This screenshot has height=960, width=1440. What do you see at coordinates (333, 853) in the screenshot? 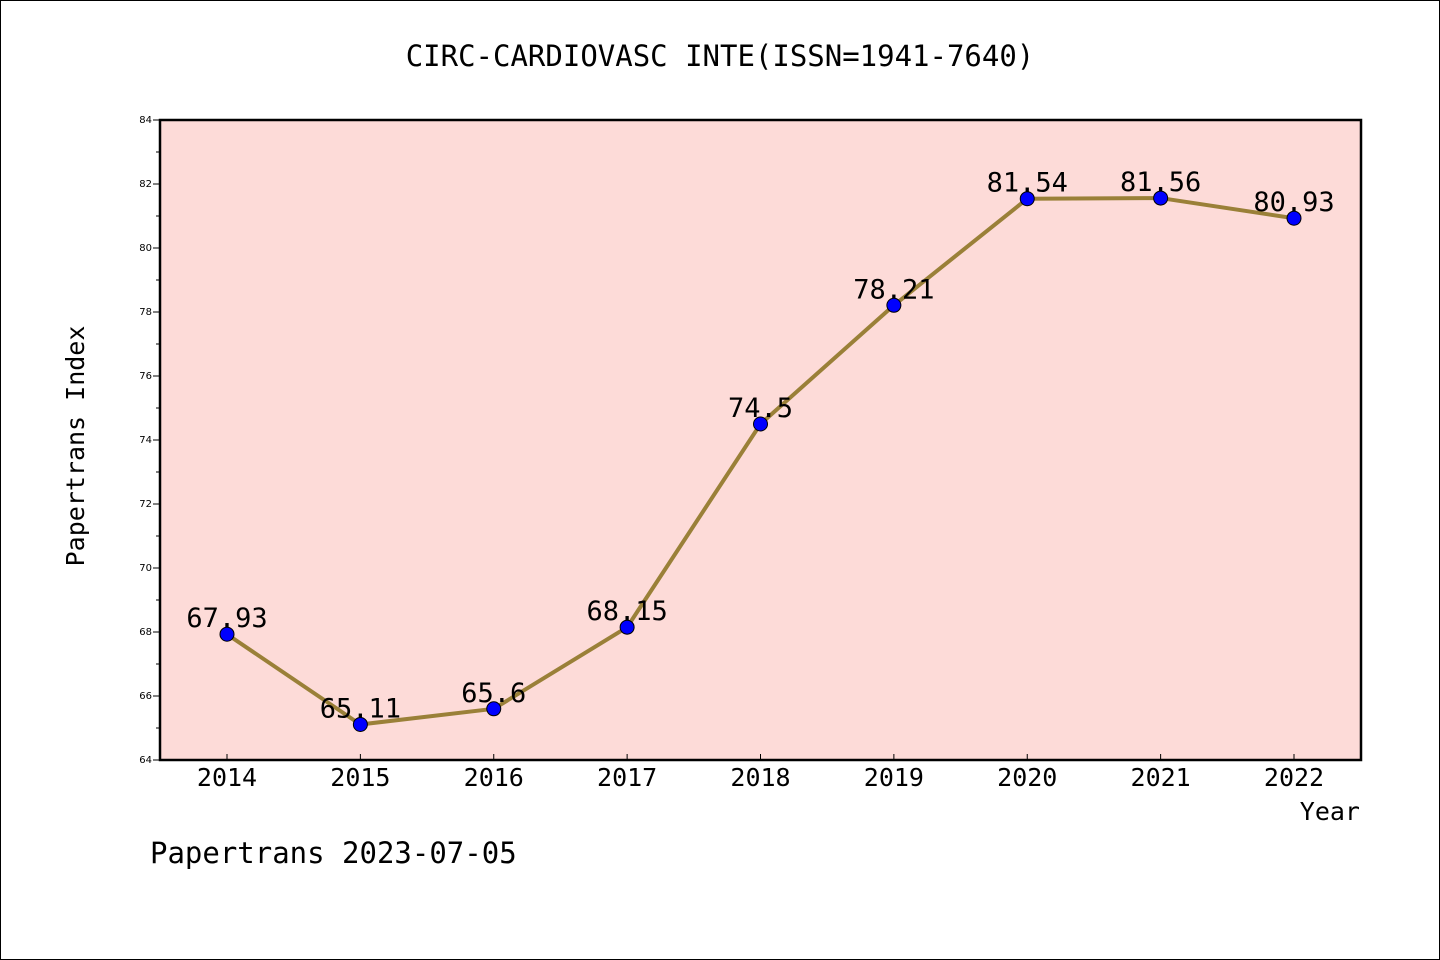
I see `footer-stamp: Papertrans 2023-07-05` at bounding box center [333, 853].